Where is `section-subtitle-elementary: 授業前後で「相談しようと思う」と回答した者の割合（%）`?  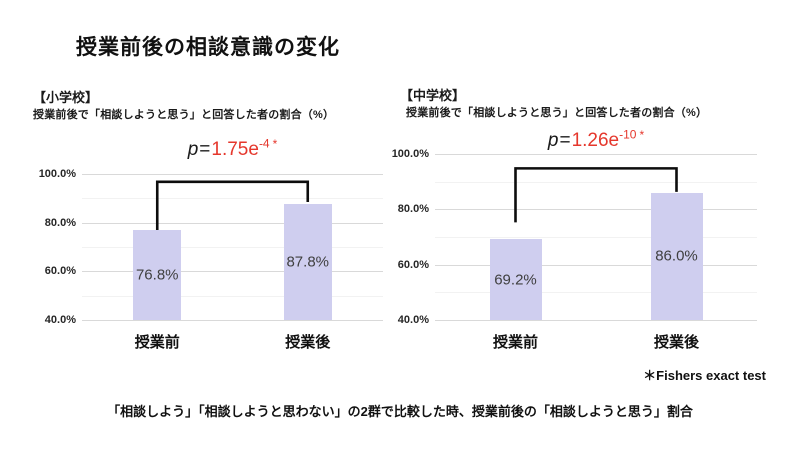
section-subtitle-elementary: 授業前後で「相談しようと思う」と回答した者の割合（%） is located at coordinates (184, 115).